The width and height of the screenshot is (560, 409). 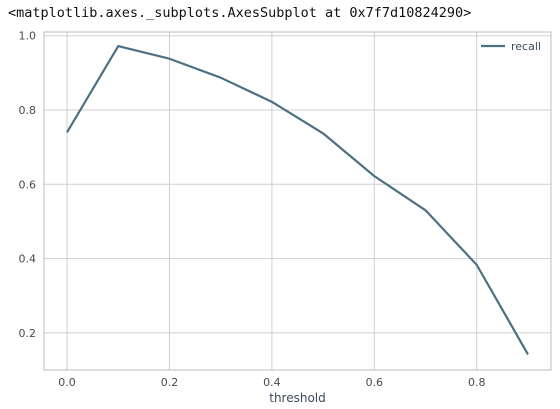 What do you see at coordinates (170, 382) in the screenshot?
I see `x-tick-label: 0.2` at bounding box center [170, 382].